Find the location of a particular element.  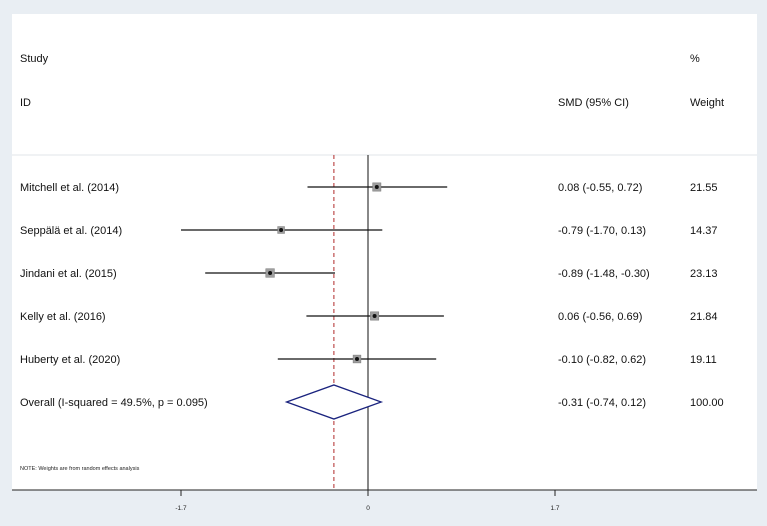

study-label: Mitchell et al. (2014) is located at coordinates (69, 188).